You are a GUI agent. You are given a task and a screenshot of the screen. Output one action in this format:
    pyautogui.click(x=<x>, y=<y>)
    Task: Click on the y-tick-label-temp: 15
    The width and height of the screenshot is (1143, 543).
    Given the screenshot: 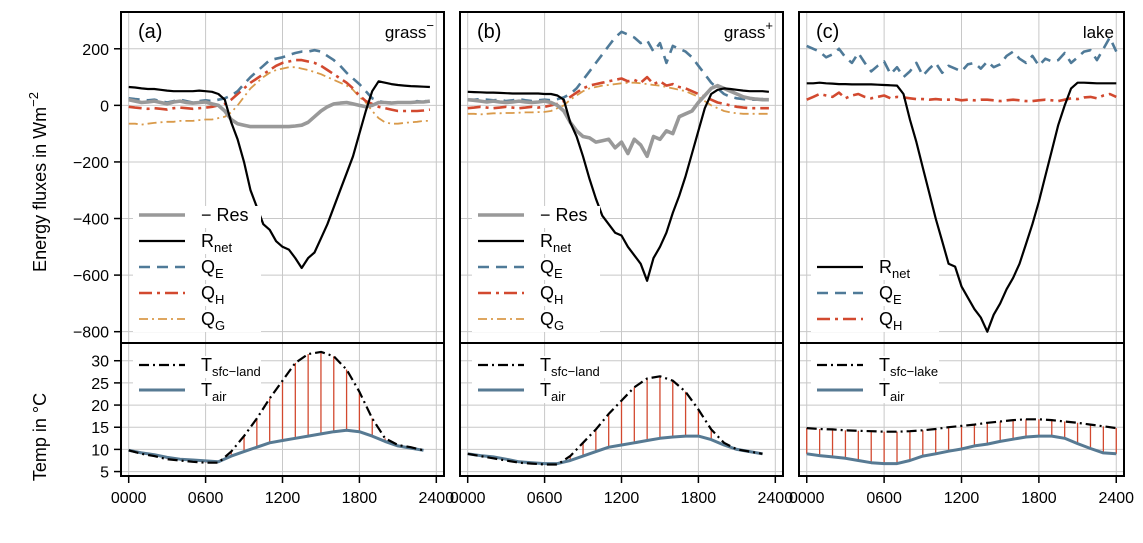 What is the action you would take?
    pyautogui.click(x=100, y=428)
    